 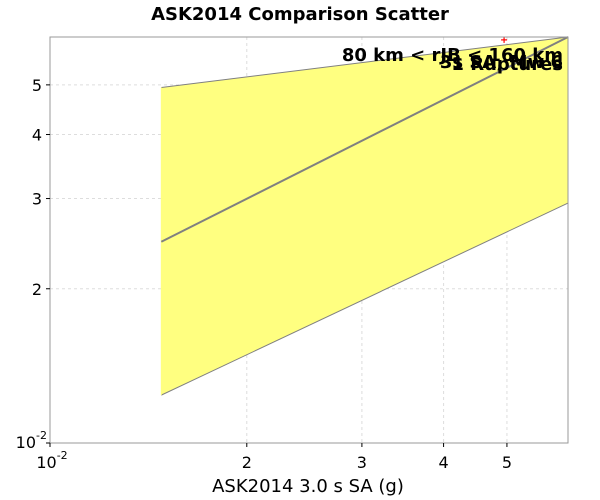 What do you see at coordinates (443, 462) in the screenshot?
I see `x-tick-label-3: 4` at bounding box center [443, 462].